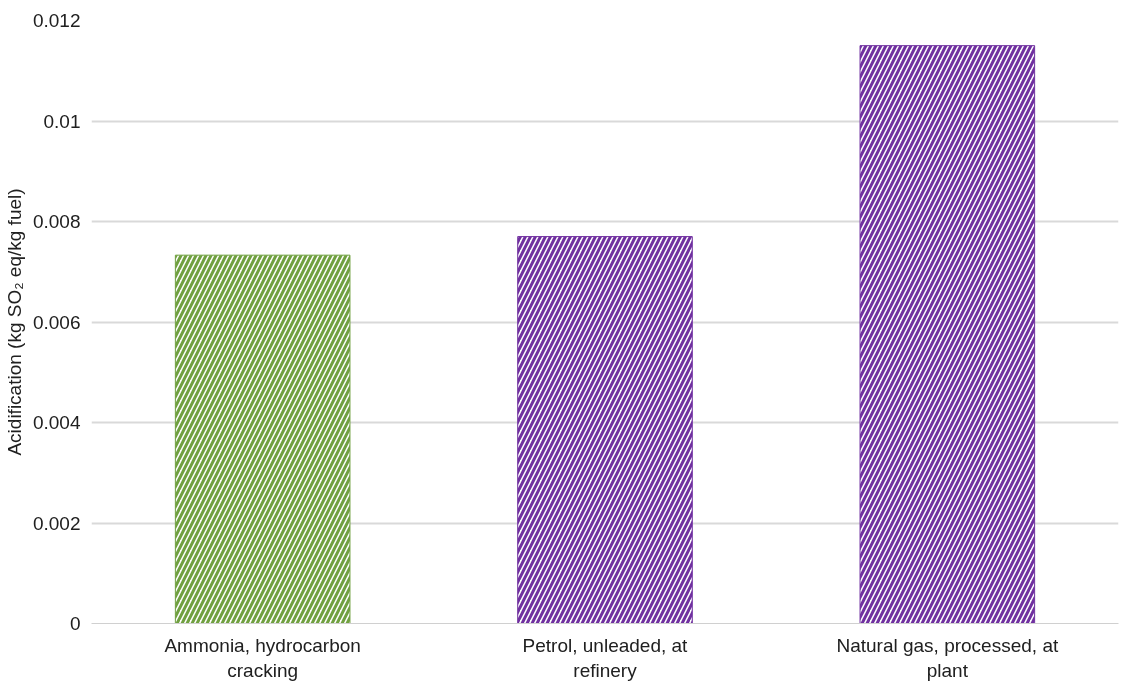 This screenshot has height=683, width=1128. Describe the element at coordinates (62, 121) in the screenshot. I see `y-tick-label: 0.01` at that location.